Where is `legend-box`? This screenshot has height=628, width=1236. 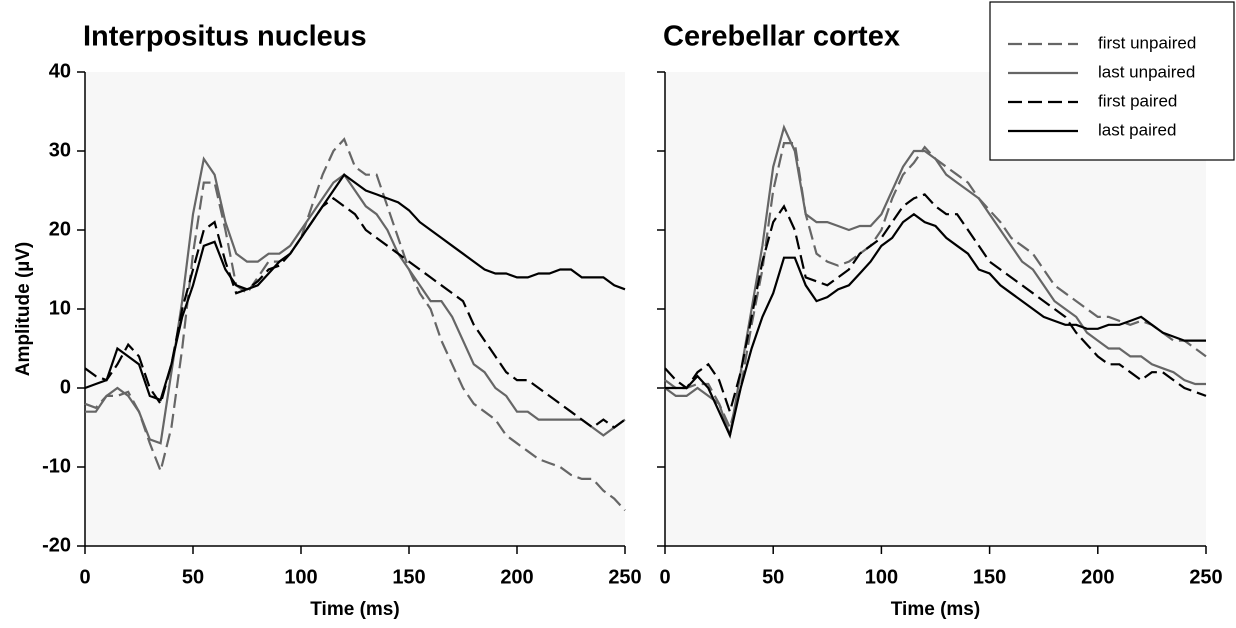 legend-box is located at coordinates (1112, 81).